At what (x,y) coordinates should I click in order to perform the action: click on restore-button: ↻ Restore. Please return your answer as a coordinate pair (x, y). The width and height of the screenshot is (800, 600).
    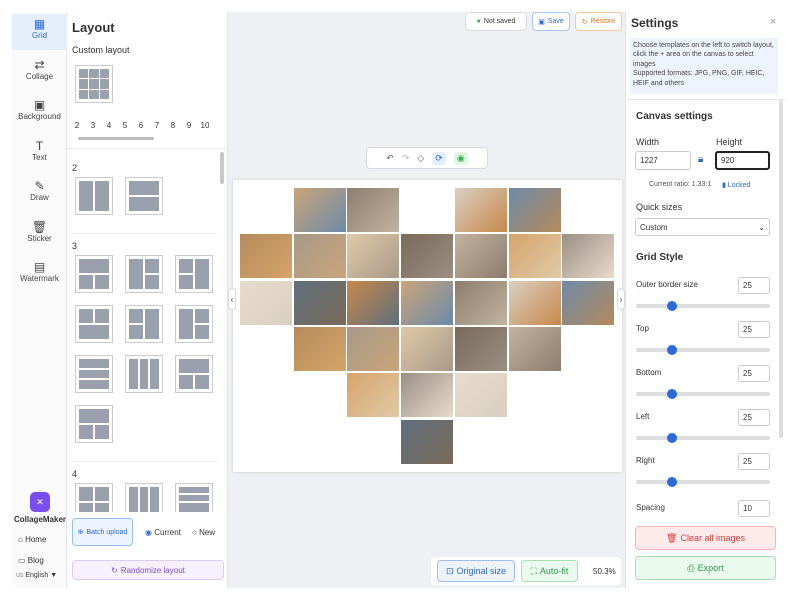
    Looking at the image, I should click on (598, 21).